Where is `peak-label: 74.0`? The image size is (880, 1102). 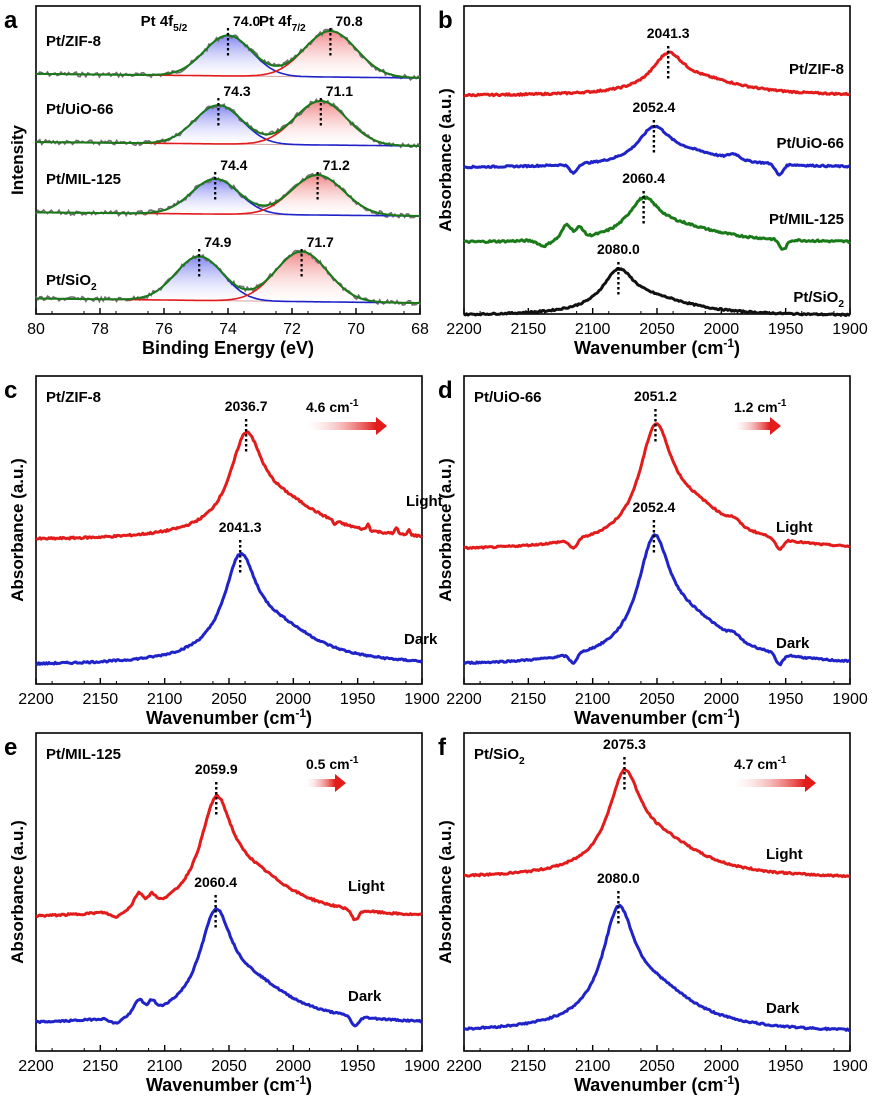 peak-label: 74.0 is located at coordinates (246, 21).